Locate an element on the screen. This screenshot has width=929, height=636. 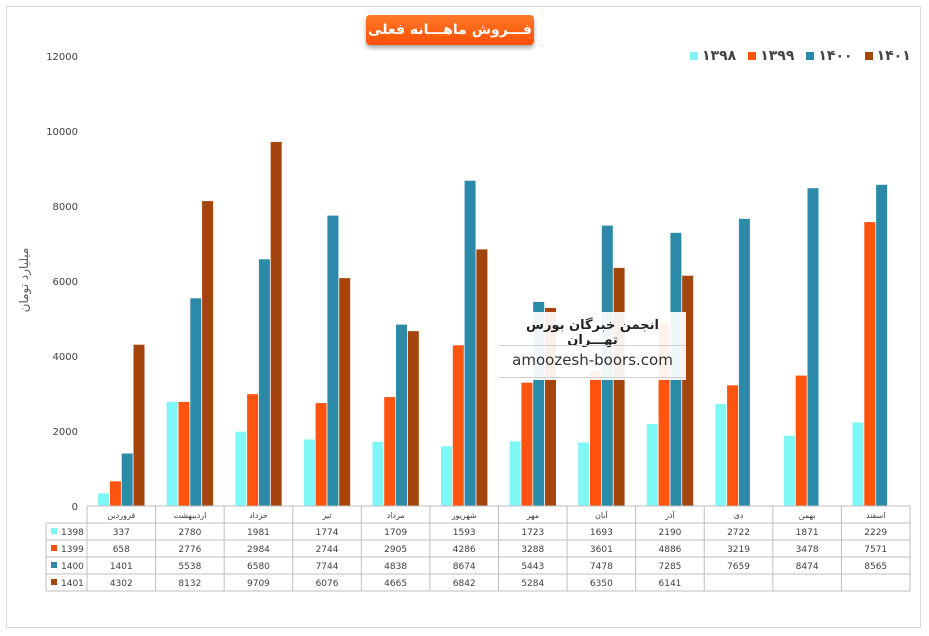
y-tick-label: 2000 is located at coordinates (65, 432).